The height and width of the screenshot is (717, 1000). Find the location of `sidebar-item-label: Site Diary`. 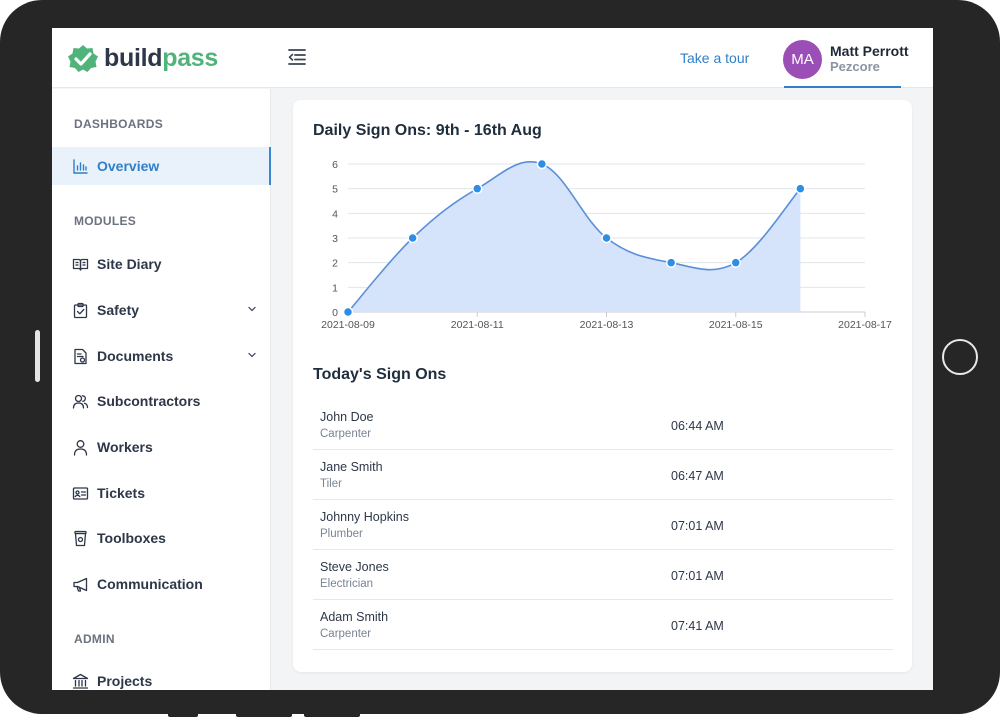

sidebar-item-label: Site Diary is located at coordinates (129, 264).